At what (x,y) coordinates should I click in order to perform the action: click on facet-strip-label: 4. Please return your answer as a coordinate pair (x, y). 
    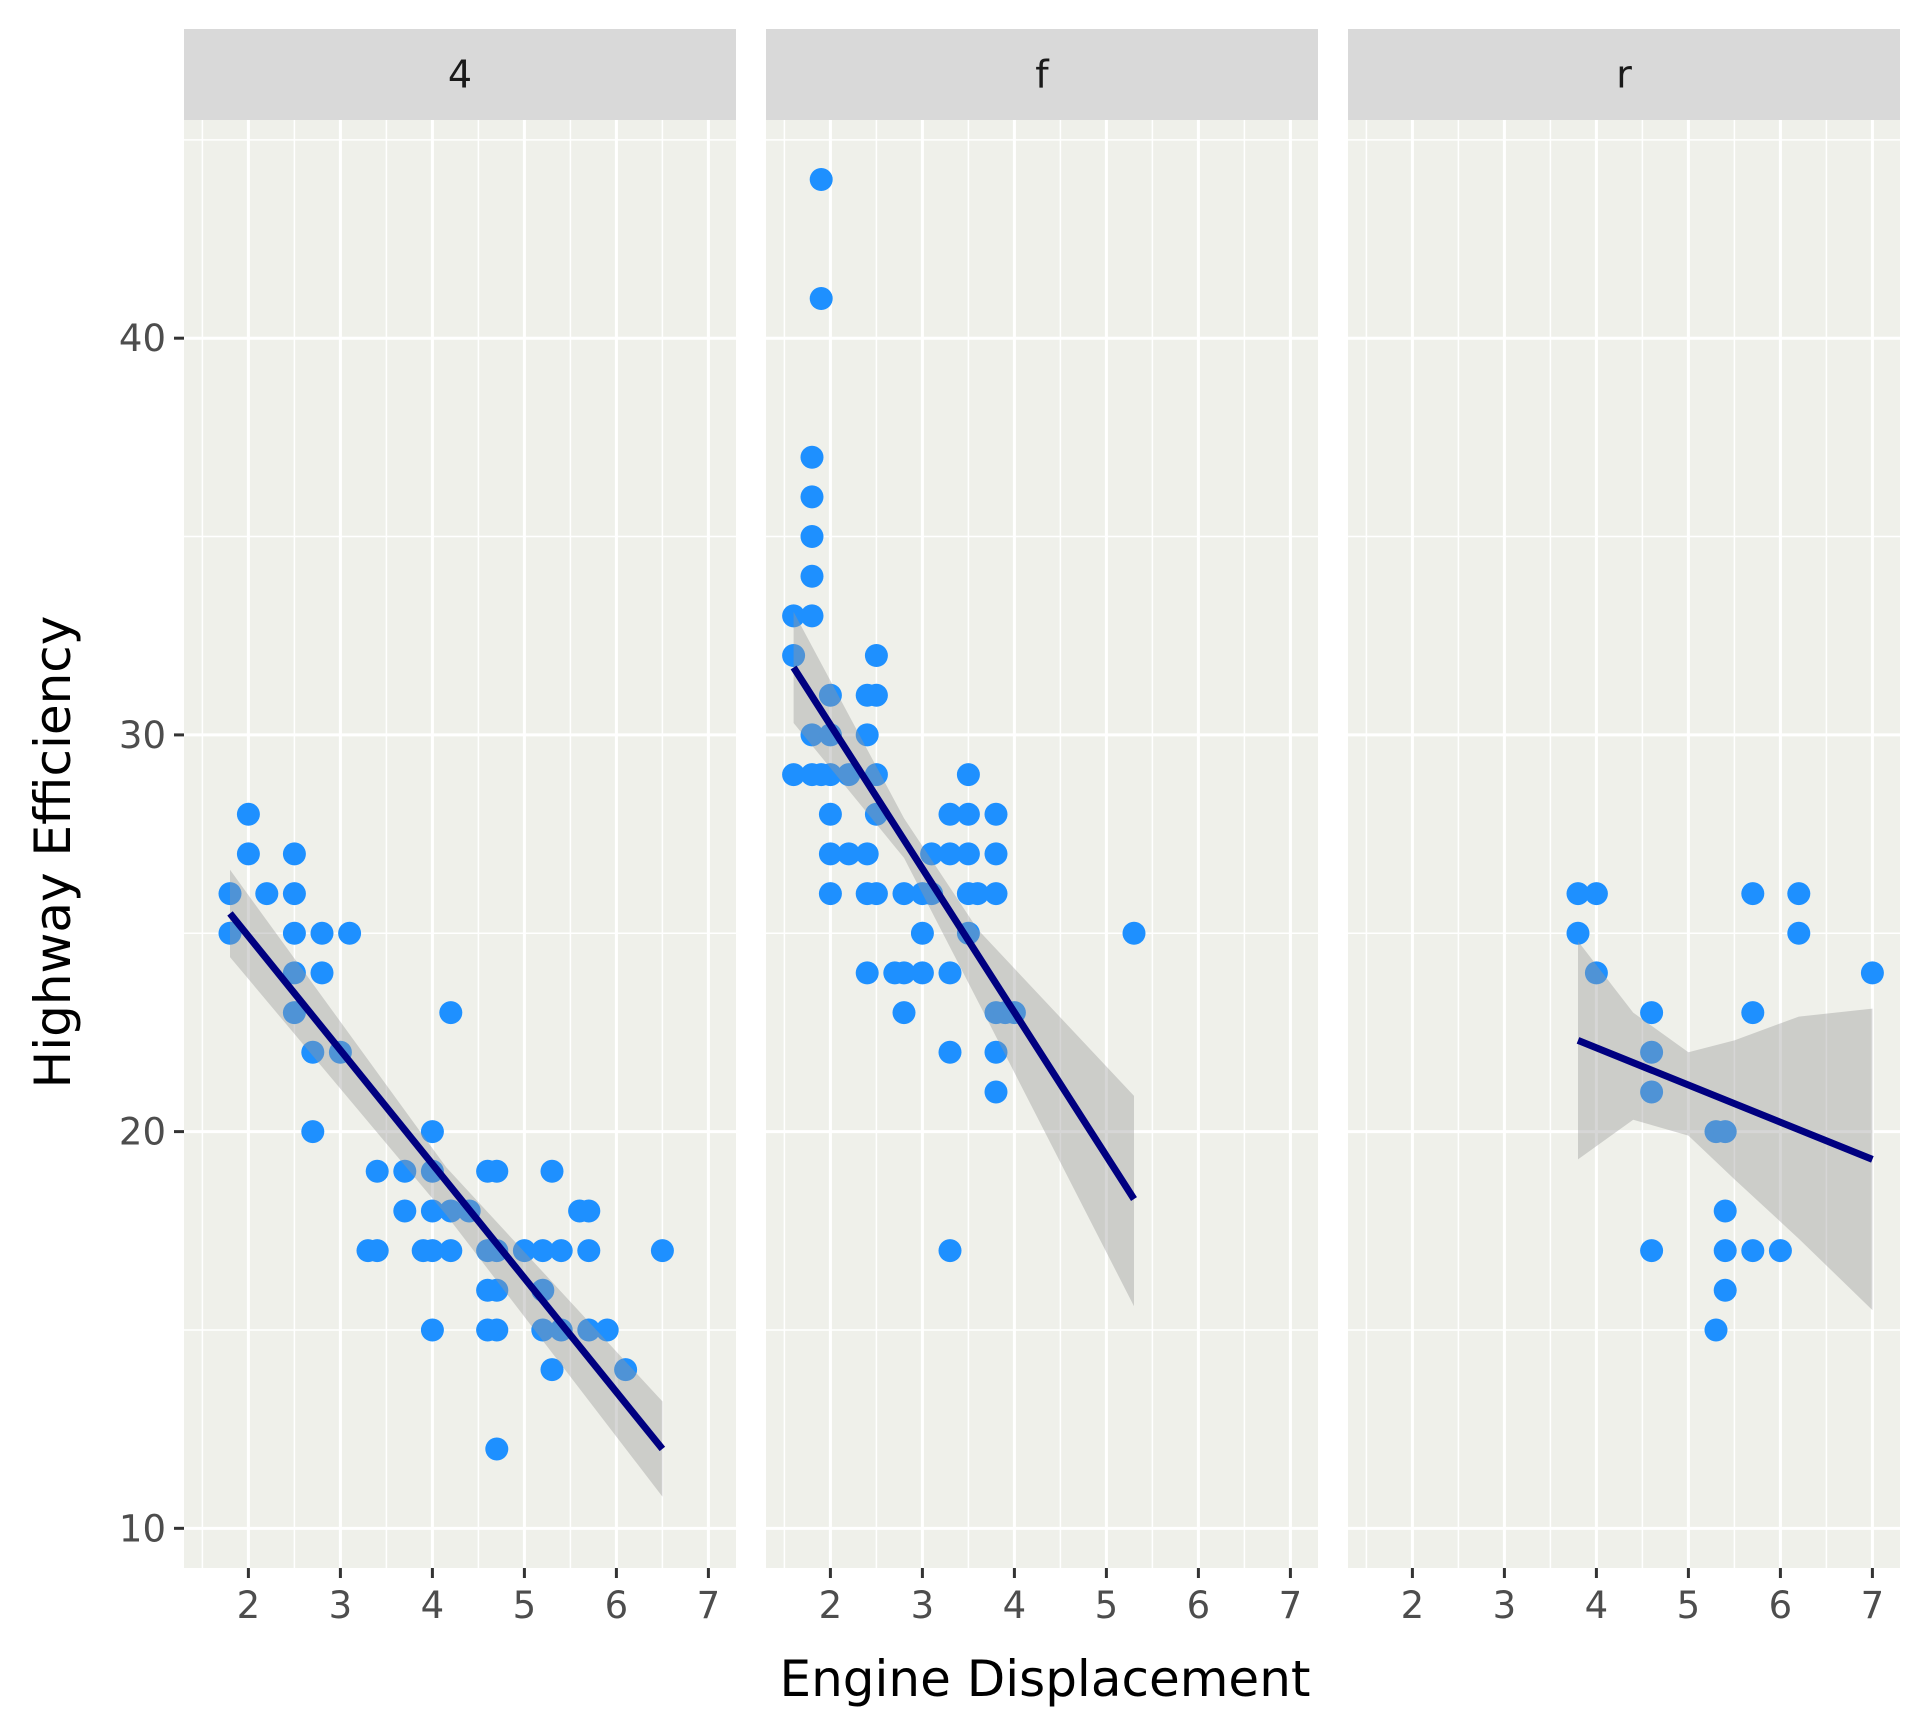
    Looking at the image, I should click on (460, 75).